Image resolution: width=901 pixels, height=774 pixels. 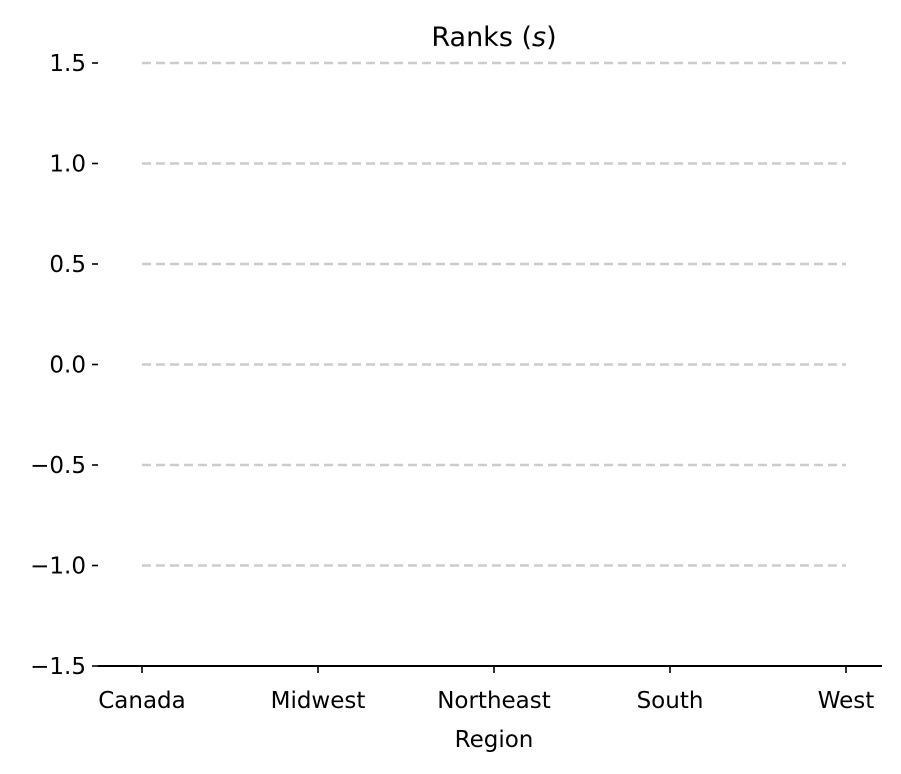 I want to click on x-tick-label: Northeast, so click(x=494, y=701).